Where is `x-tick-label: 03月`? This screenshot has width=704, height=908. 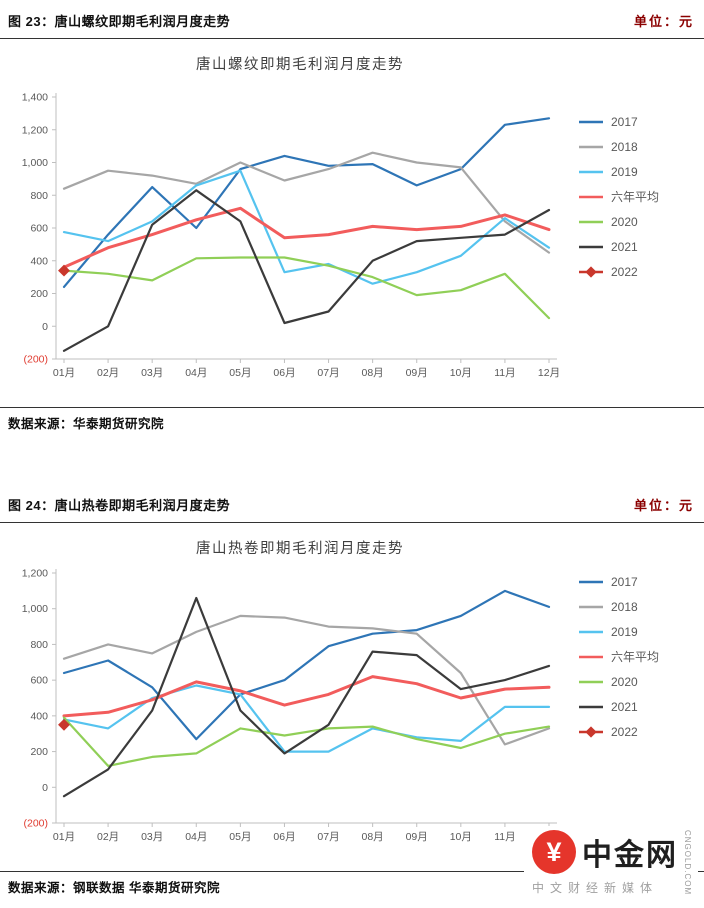
x-tick-label: 03月 is located at coordinates (152, 373).